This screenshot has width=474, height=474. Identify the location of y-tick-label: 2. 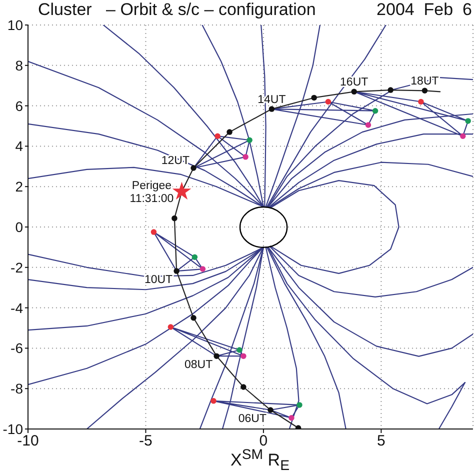
(19, 186).